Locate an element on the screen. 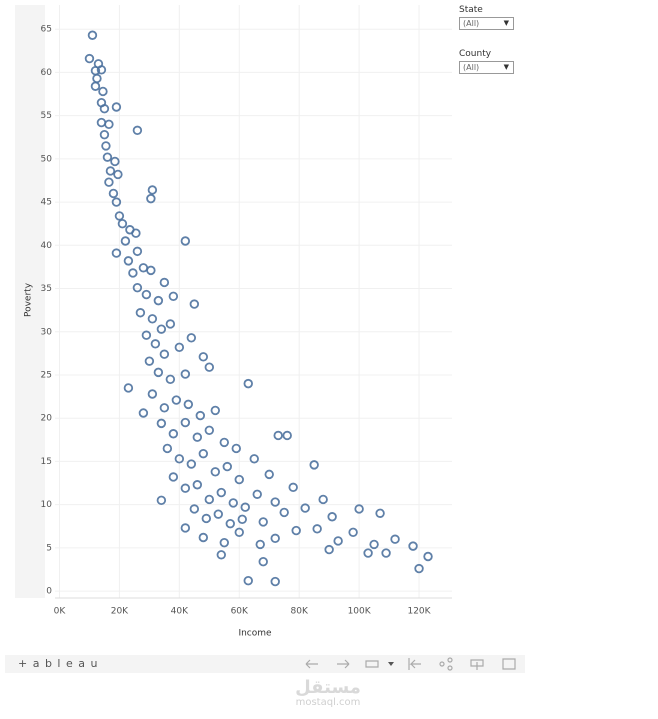 The width and height of the screenshot is (658, 719). revert is located at coordinates (372, 664).